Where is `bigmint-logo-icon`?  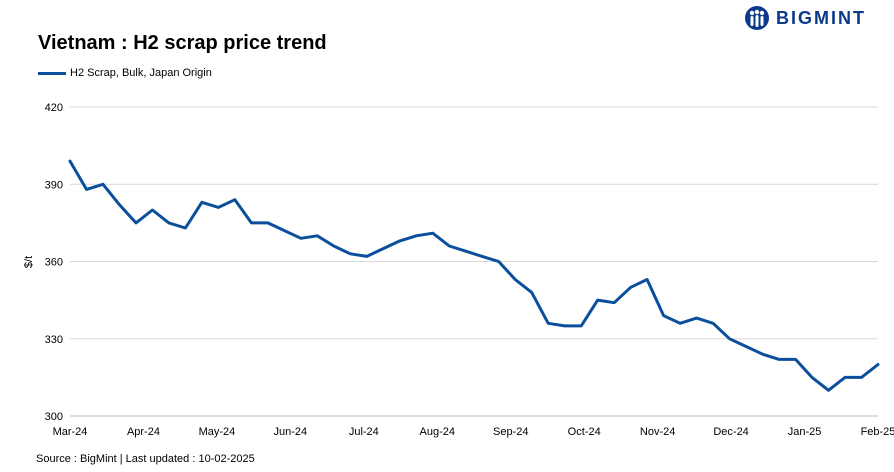
bigmint-logo-icon is located at coordinates (757, 18).